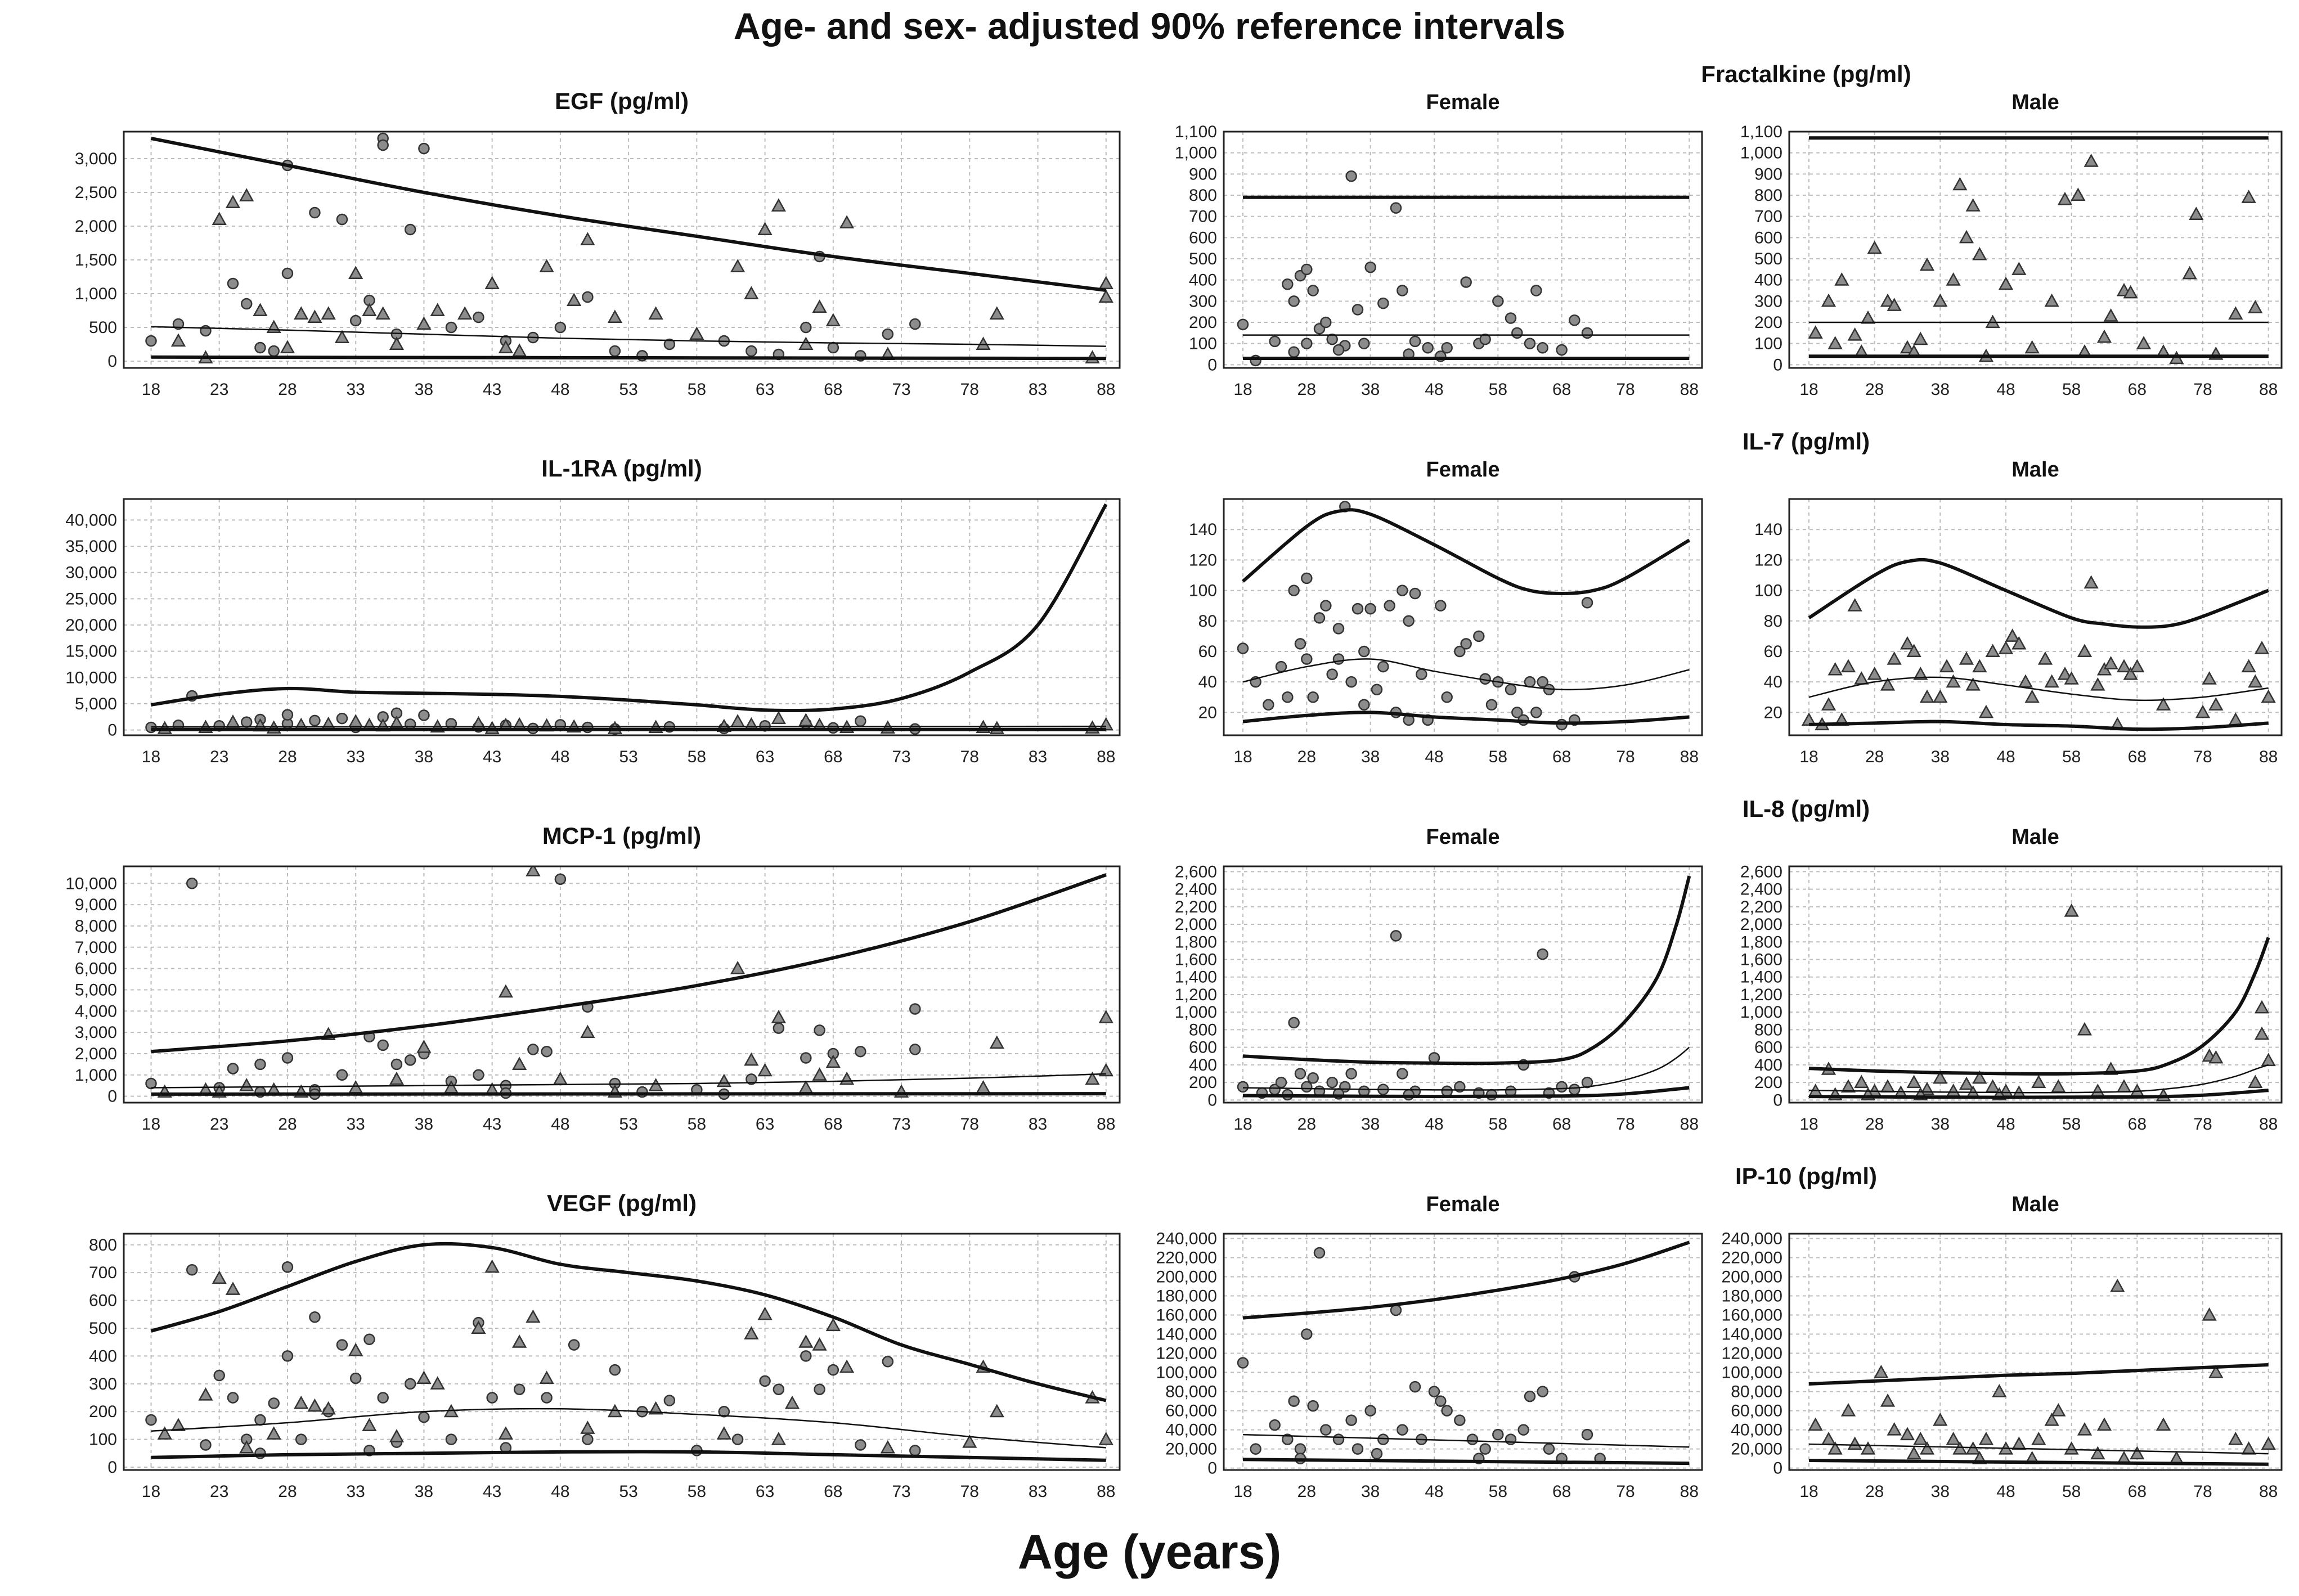  Describe the element at coordinates (1752, 1296) in the screenshot. I see `y-tick-label: 180,000` at that location.